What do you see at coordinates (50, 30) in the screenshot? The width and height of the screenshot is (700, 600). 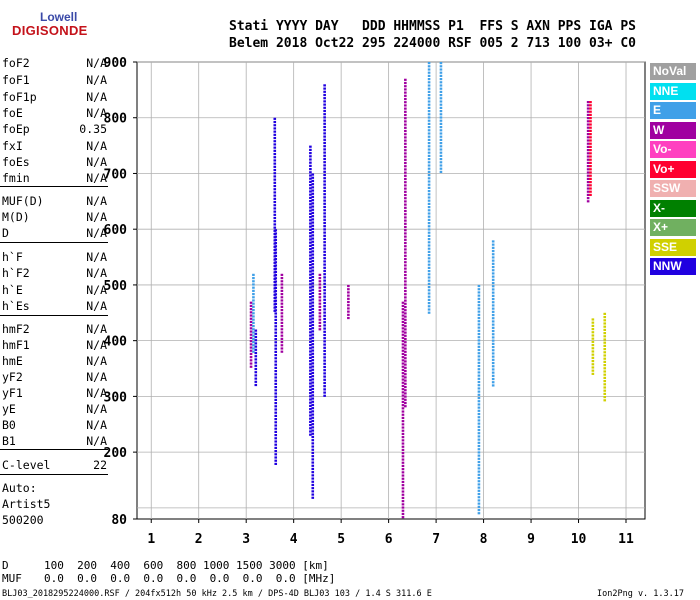 I see `logo-text-digisonde: DIGISONDE` at bounding box center [50, 30].